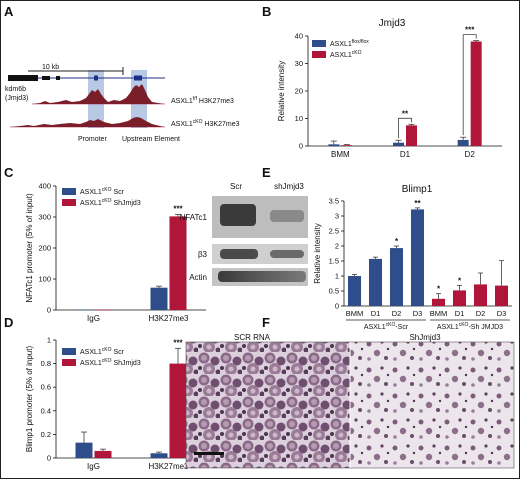  Describe the element at coordinates (236, 186) in the screenshot. I see `blot-lane-scr: Scr` at that location.